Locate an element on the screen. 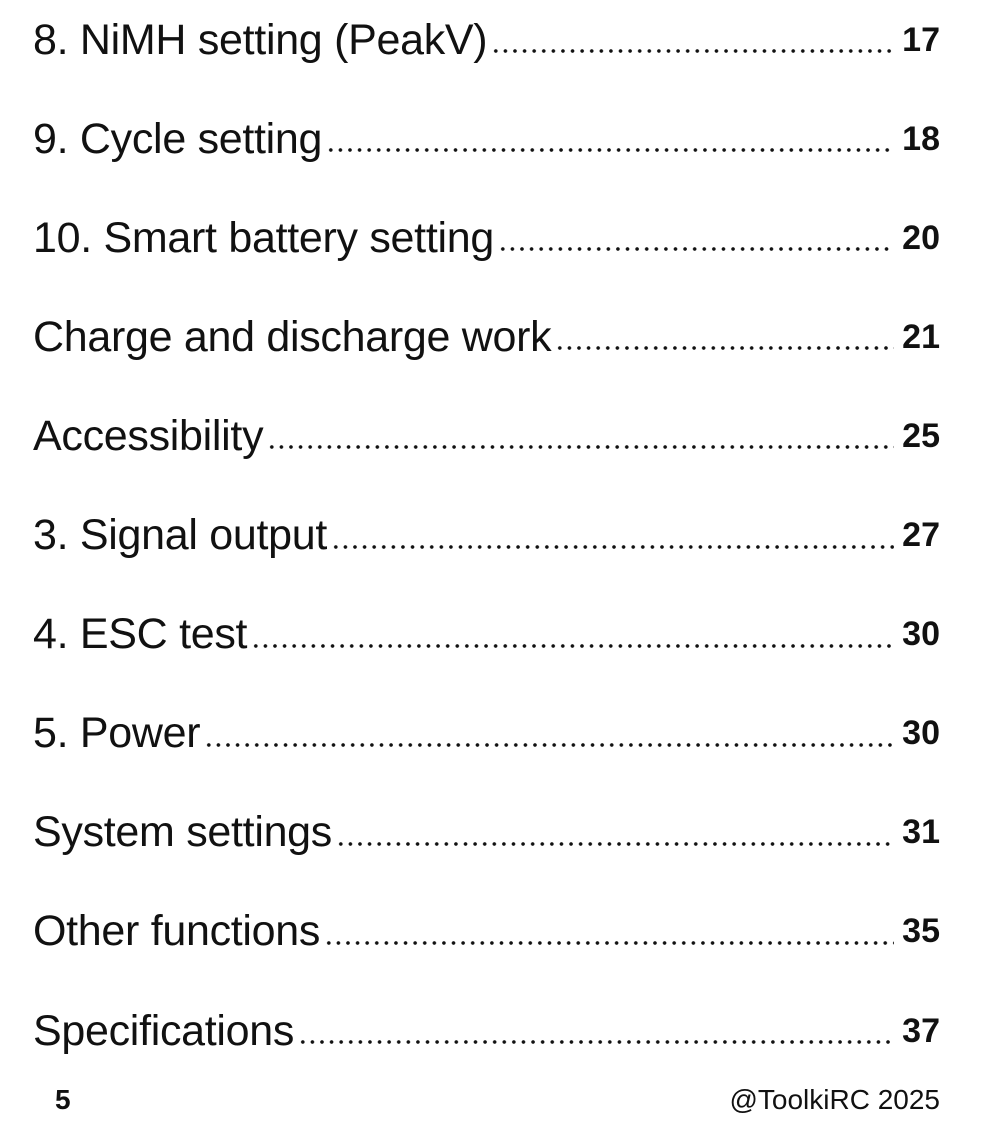 This screenshot has height=1146, width=1000. toc-entry: 10. Smart battery setting 20 is located at coordinates (486, 238).